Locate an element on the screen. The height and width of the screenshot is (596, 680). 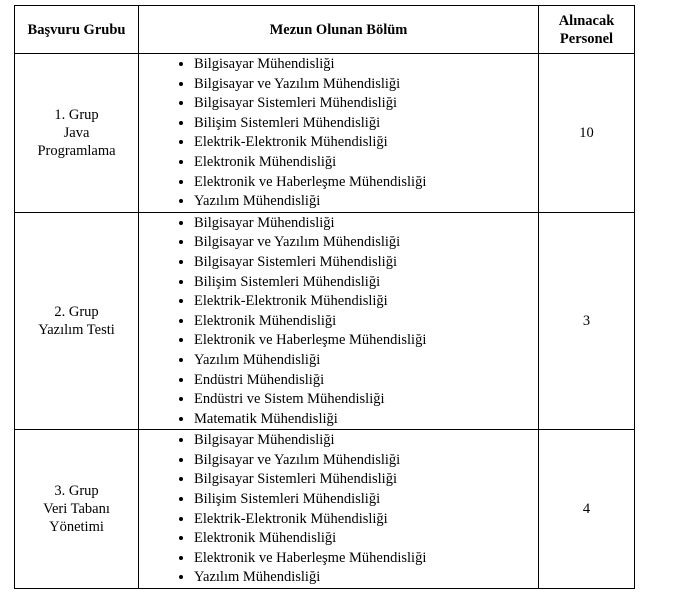
count-cell: 10 is located at coordinates (586, 133).